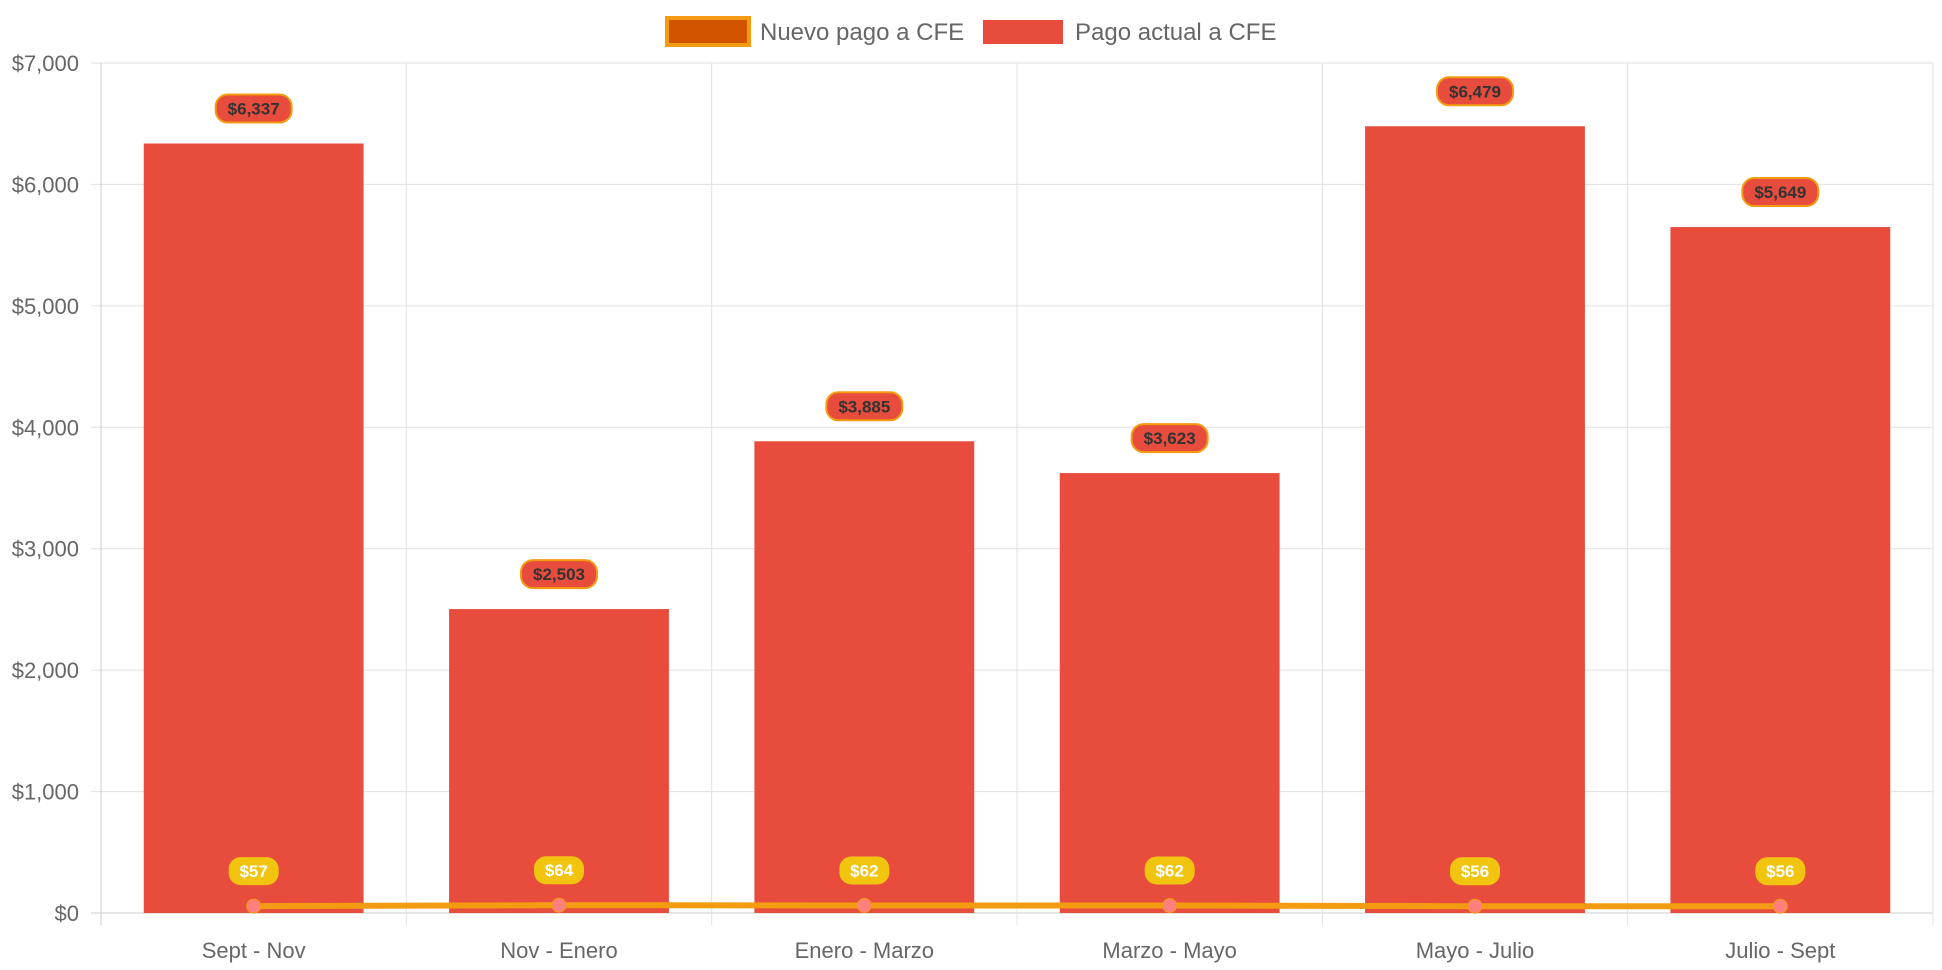  I want to click on line-series-nuevo-pago, so click(1017, 905).